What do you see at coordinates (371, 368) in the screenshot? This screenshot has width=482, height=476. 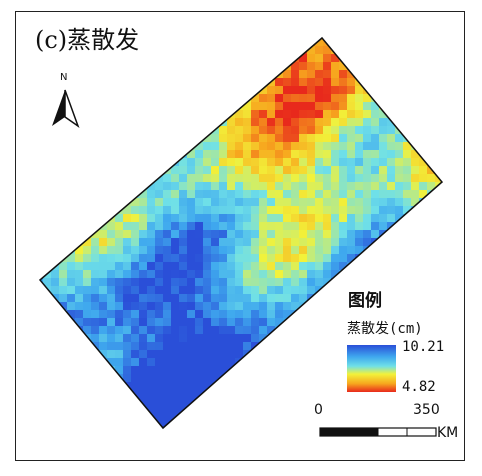 I see `legend-color-ramp` at bounding box center [371, 368].